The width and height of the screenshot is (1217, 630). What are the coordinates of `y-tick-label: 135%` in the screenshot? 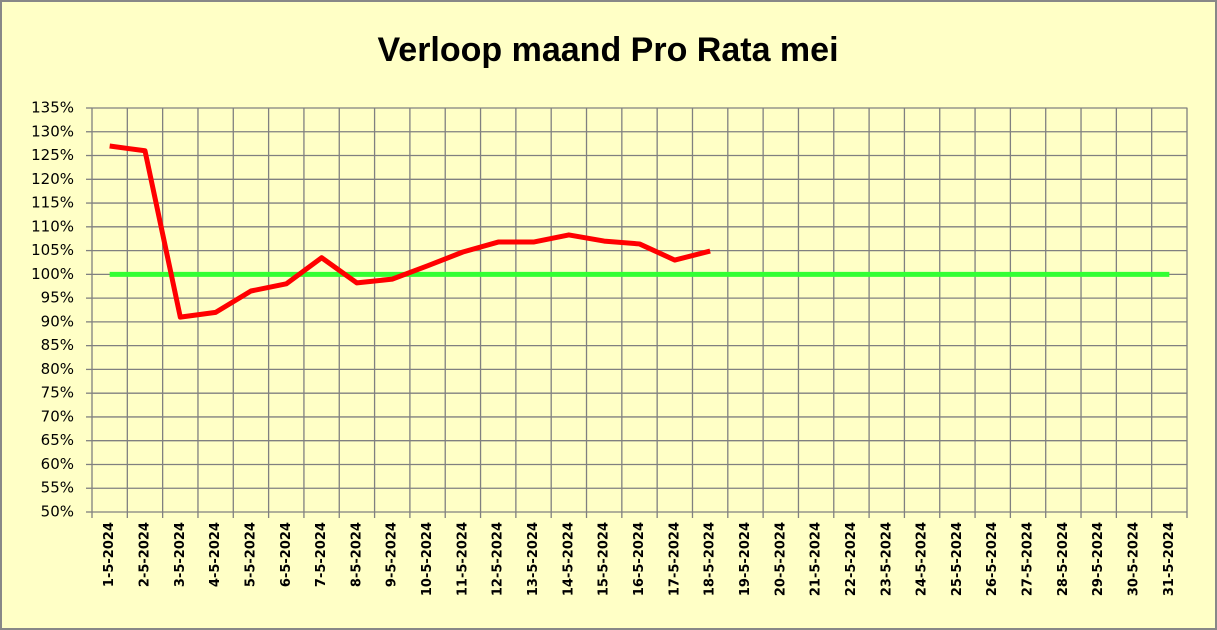 It's located at (52, 108).